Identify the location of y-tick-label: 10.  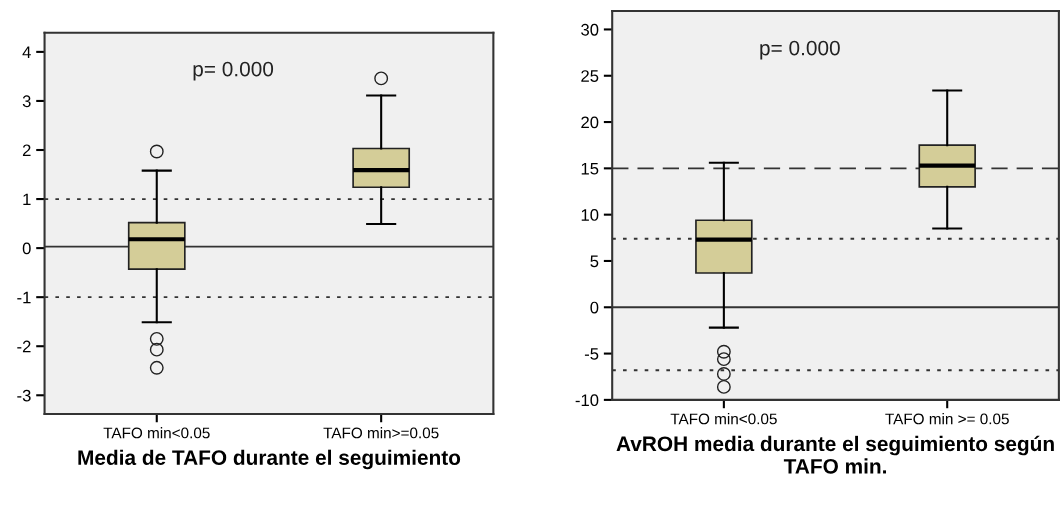
(590, 215).